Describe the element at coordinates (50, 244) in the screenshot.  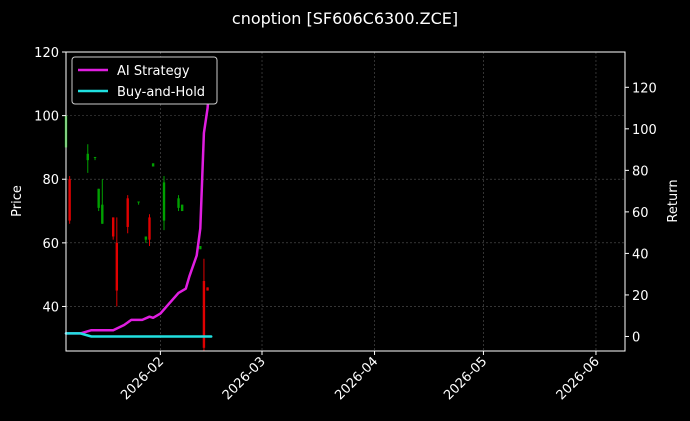
I see `y-left-tick-label: 60` at that location.